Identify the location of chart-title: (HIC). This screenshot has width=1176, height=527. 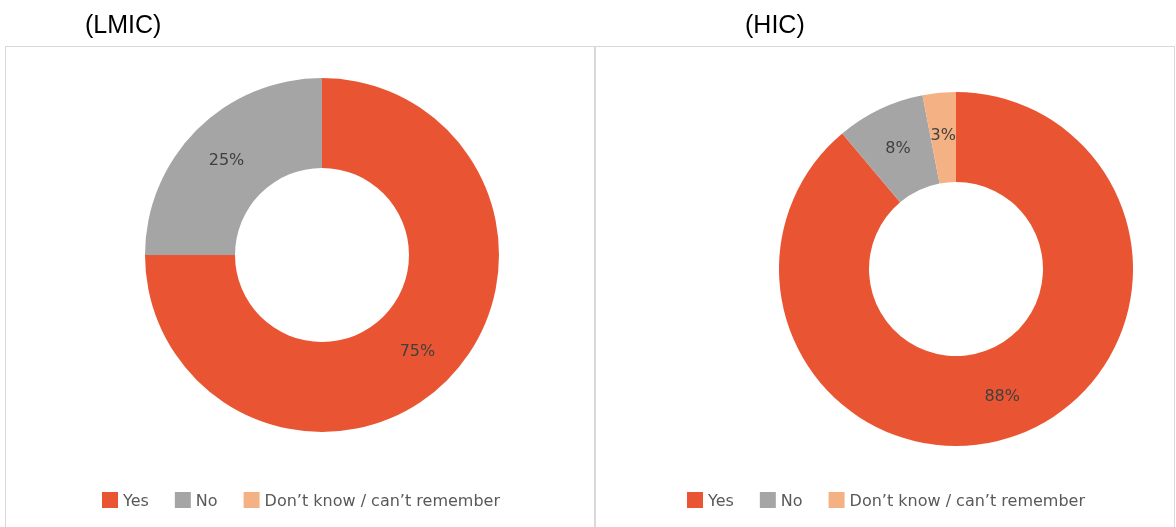
(775, 23).